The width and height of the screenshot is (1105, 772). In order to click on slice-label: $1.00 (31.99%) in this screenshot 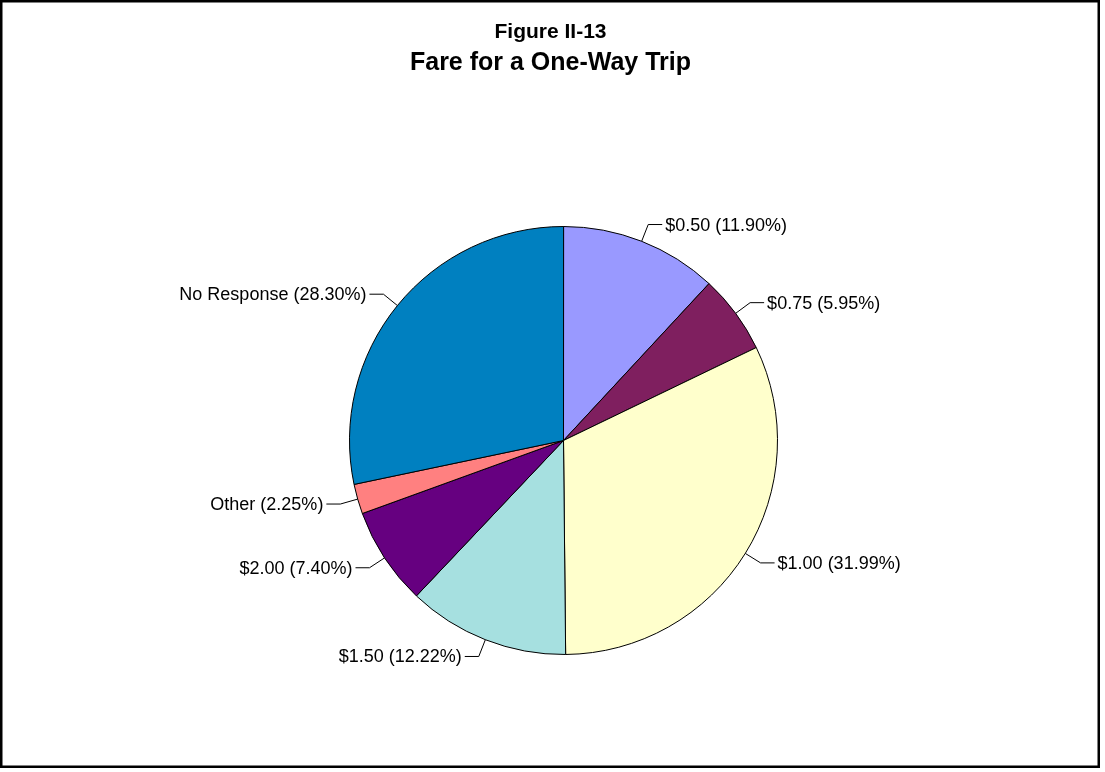, I will do `click(839, 562)`.